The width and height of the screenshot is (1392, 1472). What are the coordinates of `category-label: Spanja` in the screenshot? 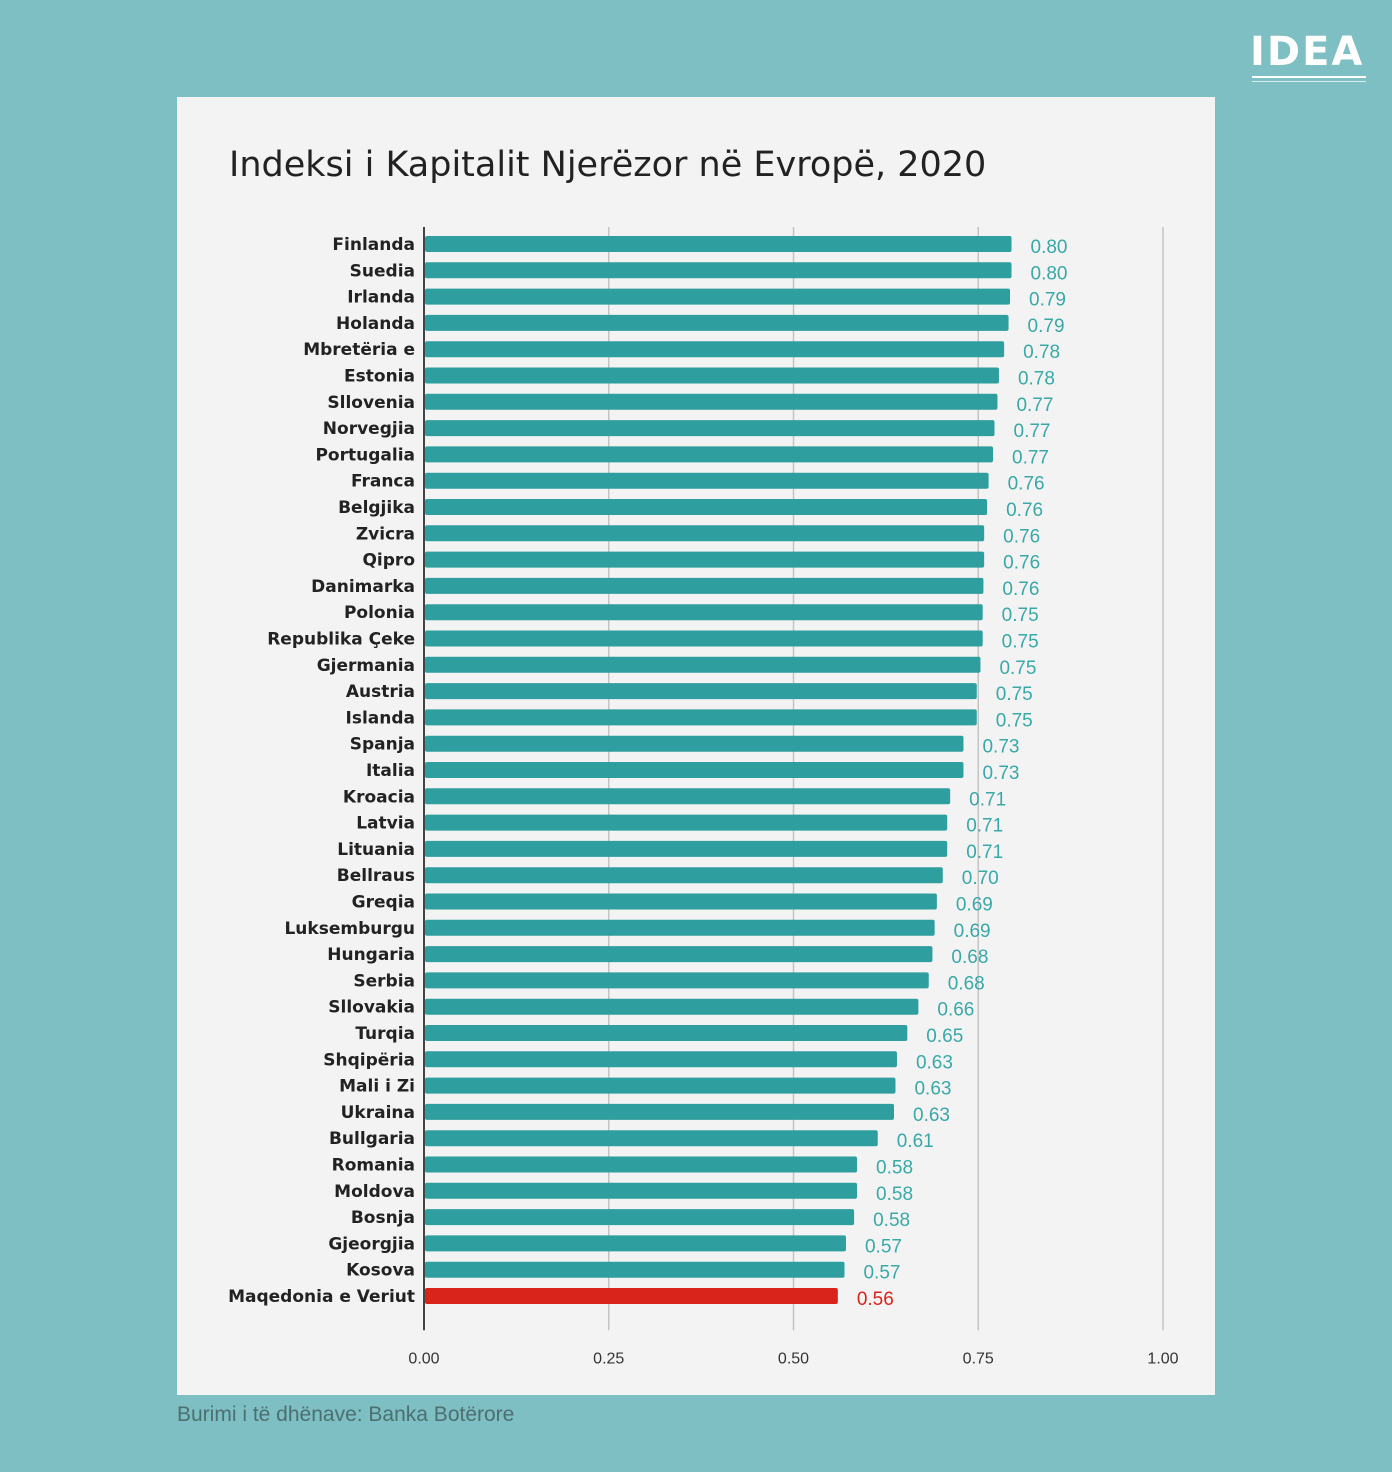 It's located at (382, 745).